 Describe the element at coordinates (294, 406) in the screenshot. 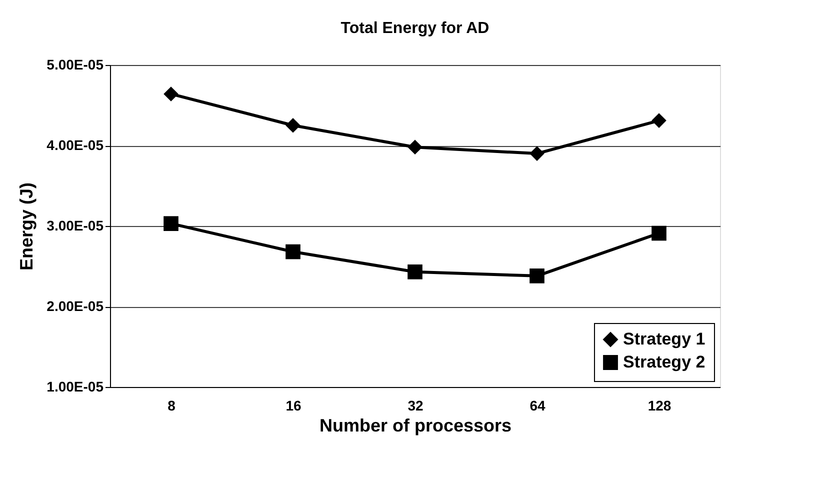

I see `x-tick-label: 16` at that location.